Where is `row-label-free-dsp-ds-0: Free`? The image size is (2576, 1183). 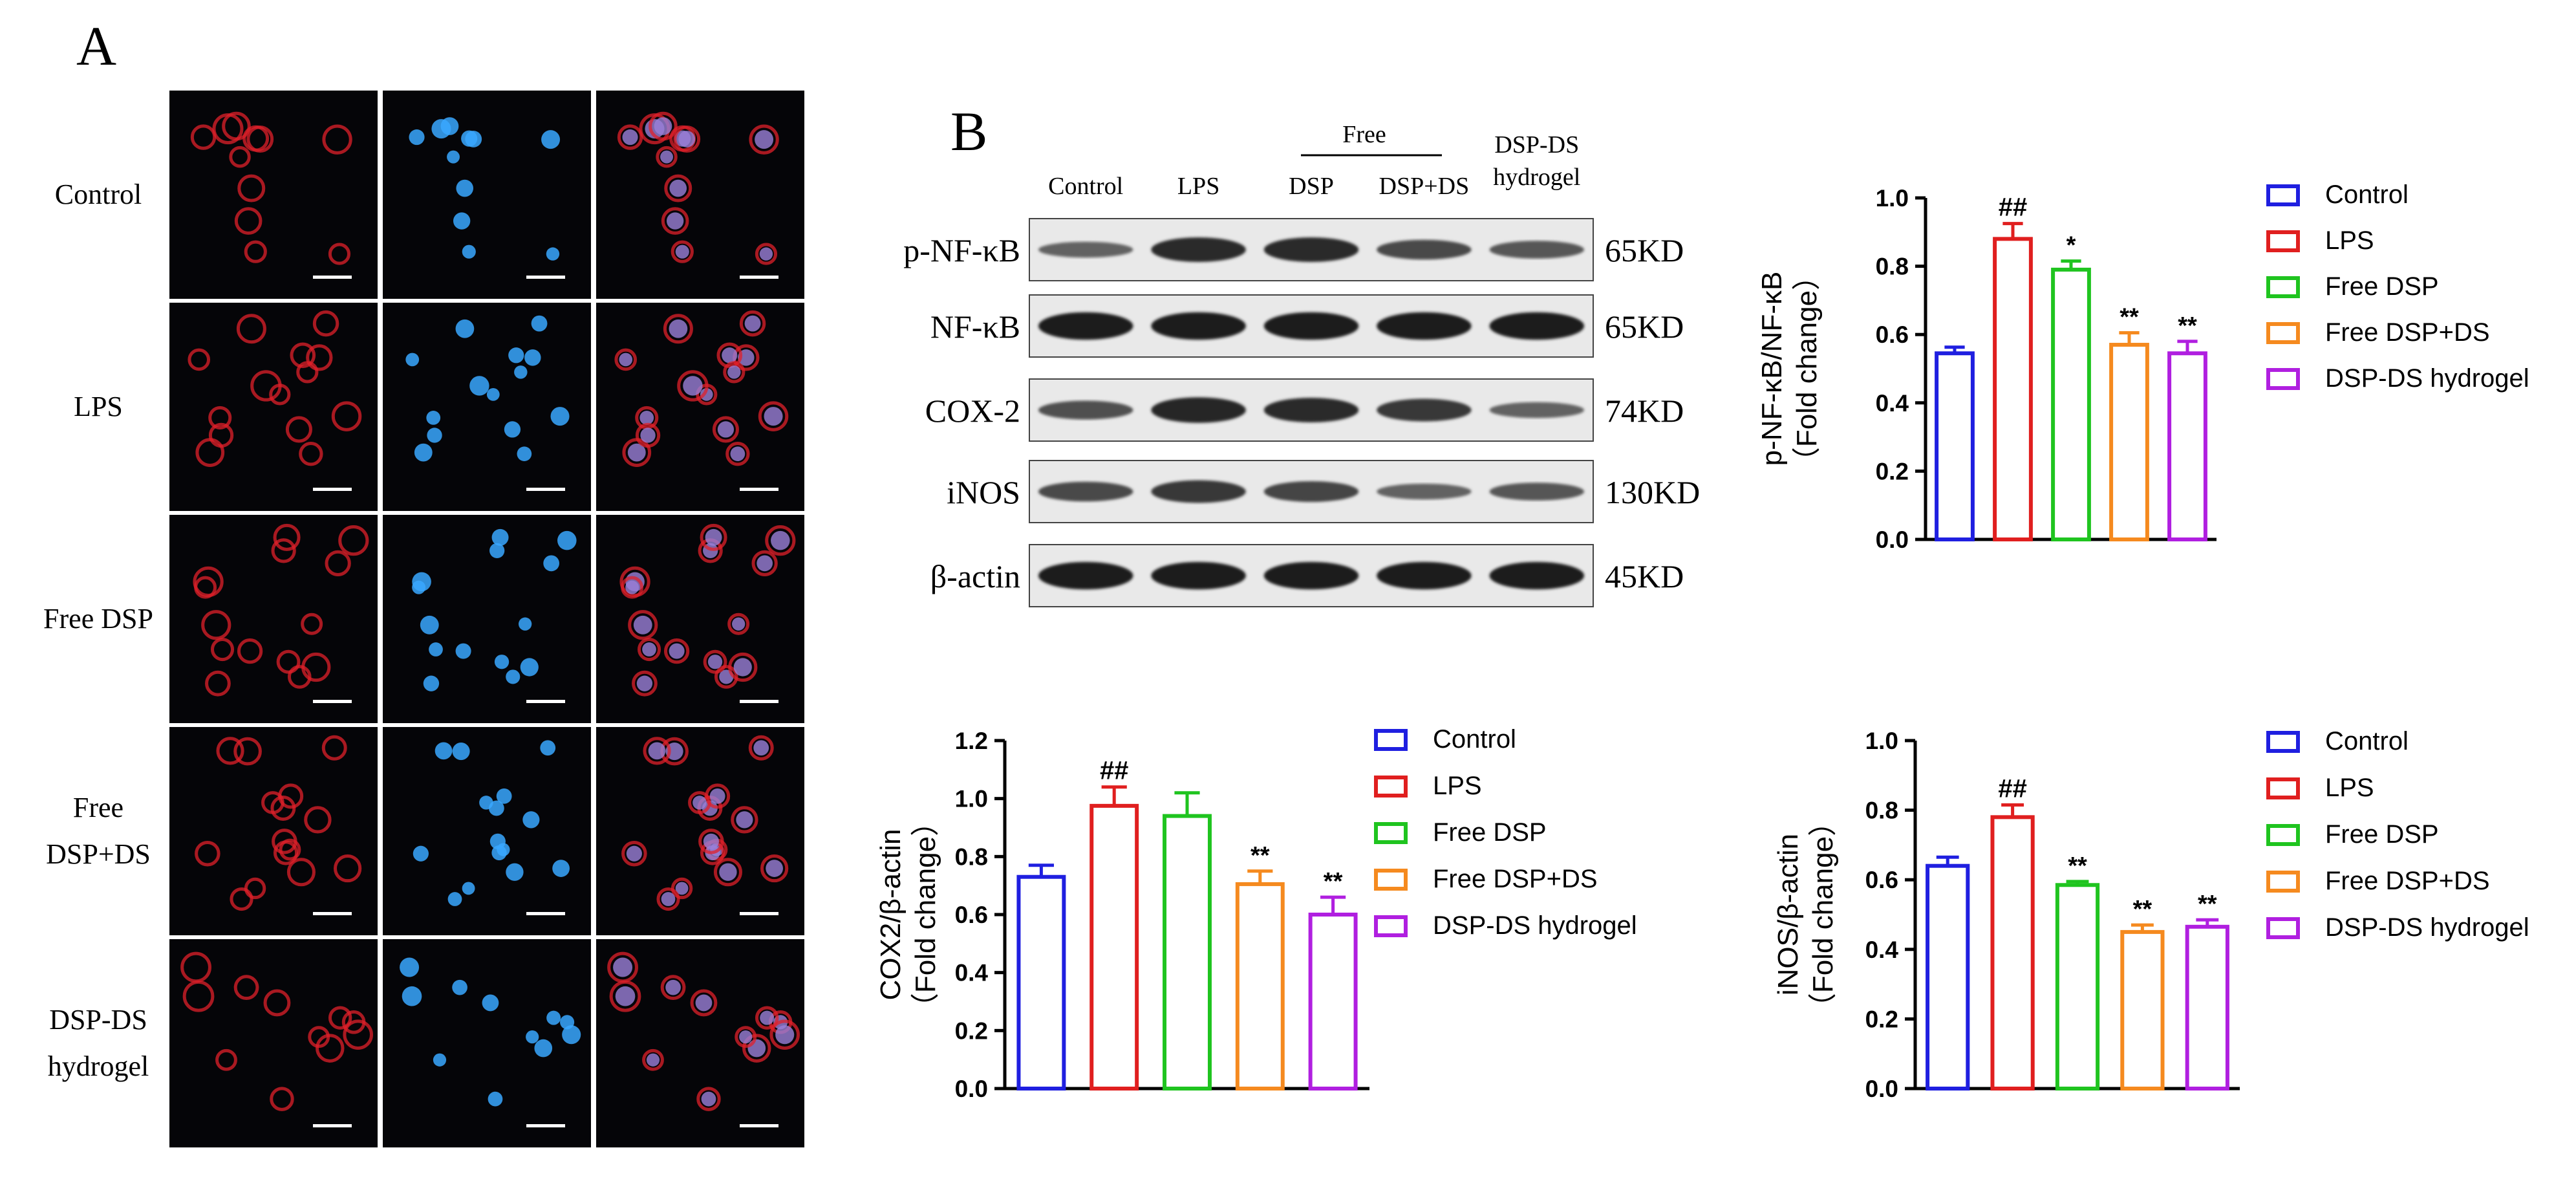
row-label-free-dsp-ds-0: Free is located at coordinates (98, 807).